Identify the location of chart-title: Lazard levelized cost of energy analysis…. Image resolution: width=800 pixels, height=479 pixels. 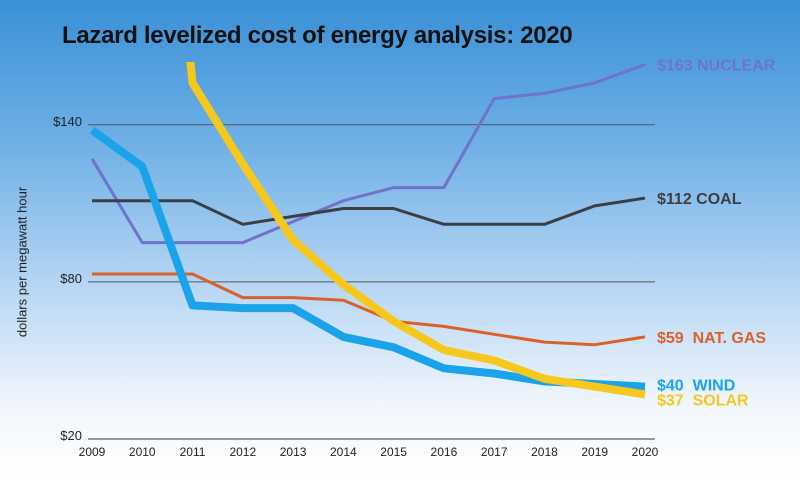
(317, 35).